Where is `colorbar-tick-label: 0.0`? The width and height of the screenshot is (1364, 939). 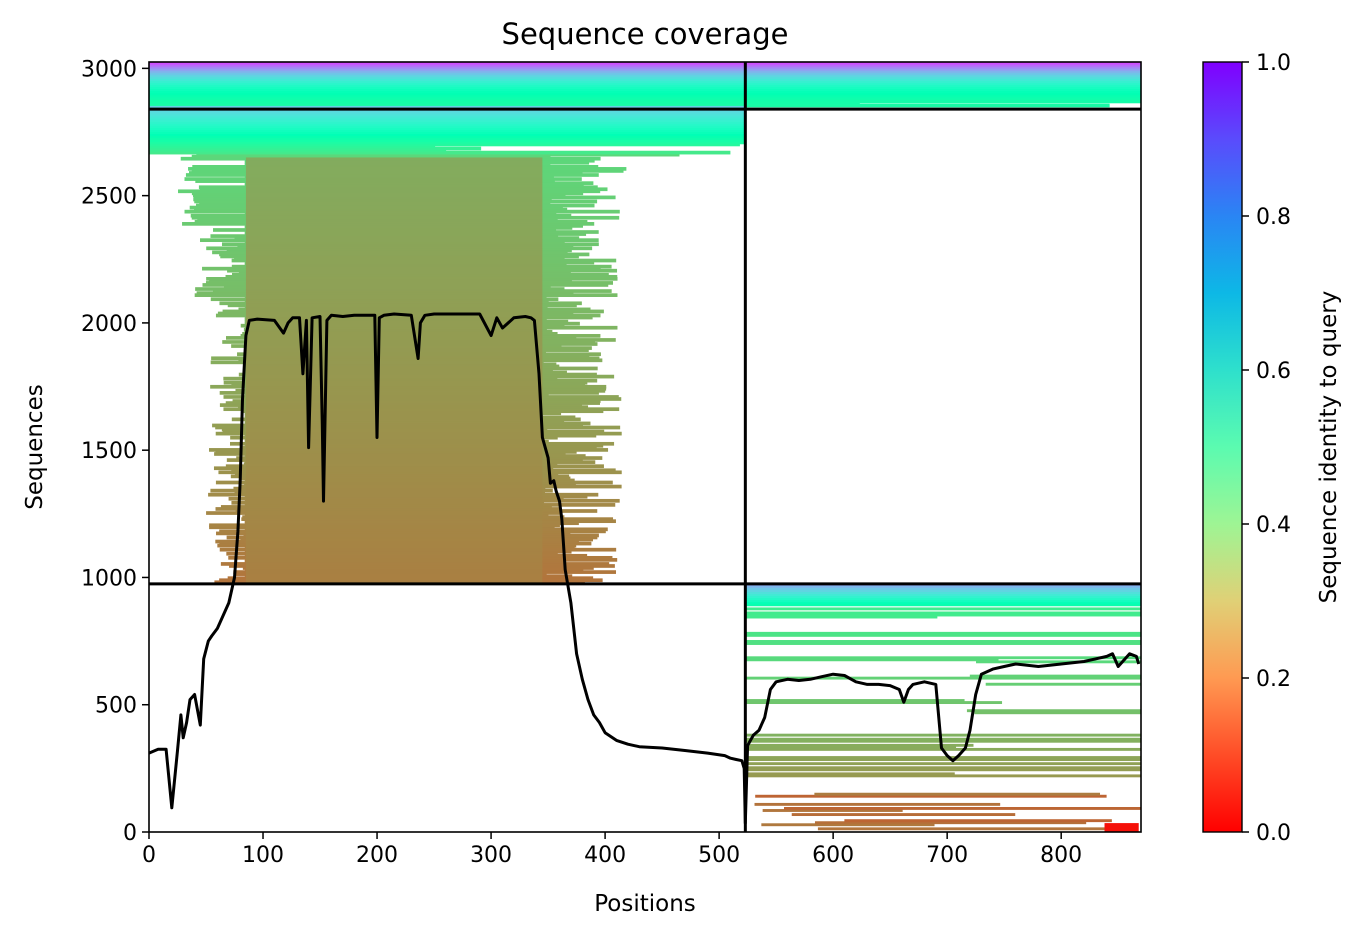 colorbar-tick-label: 0.0 is located at coordinates (1273, 833).